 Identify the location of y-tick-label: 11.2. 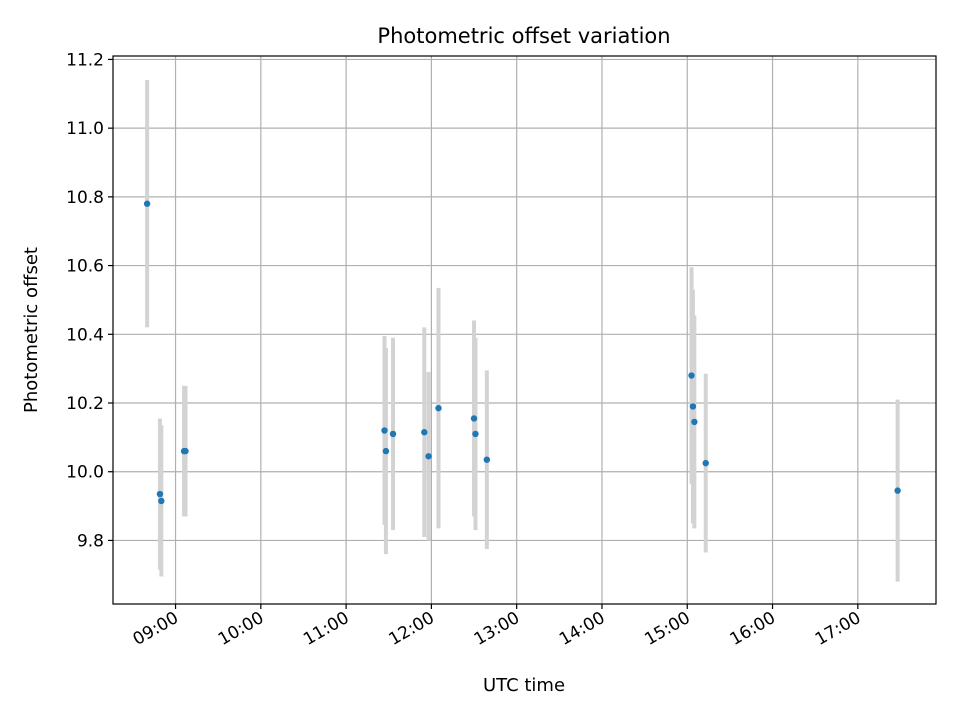
(85, 60).